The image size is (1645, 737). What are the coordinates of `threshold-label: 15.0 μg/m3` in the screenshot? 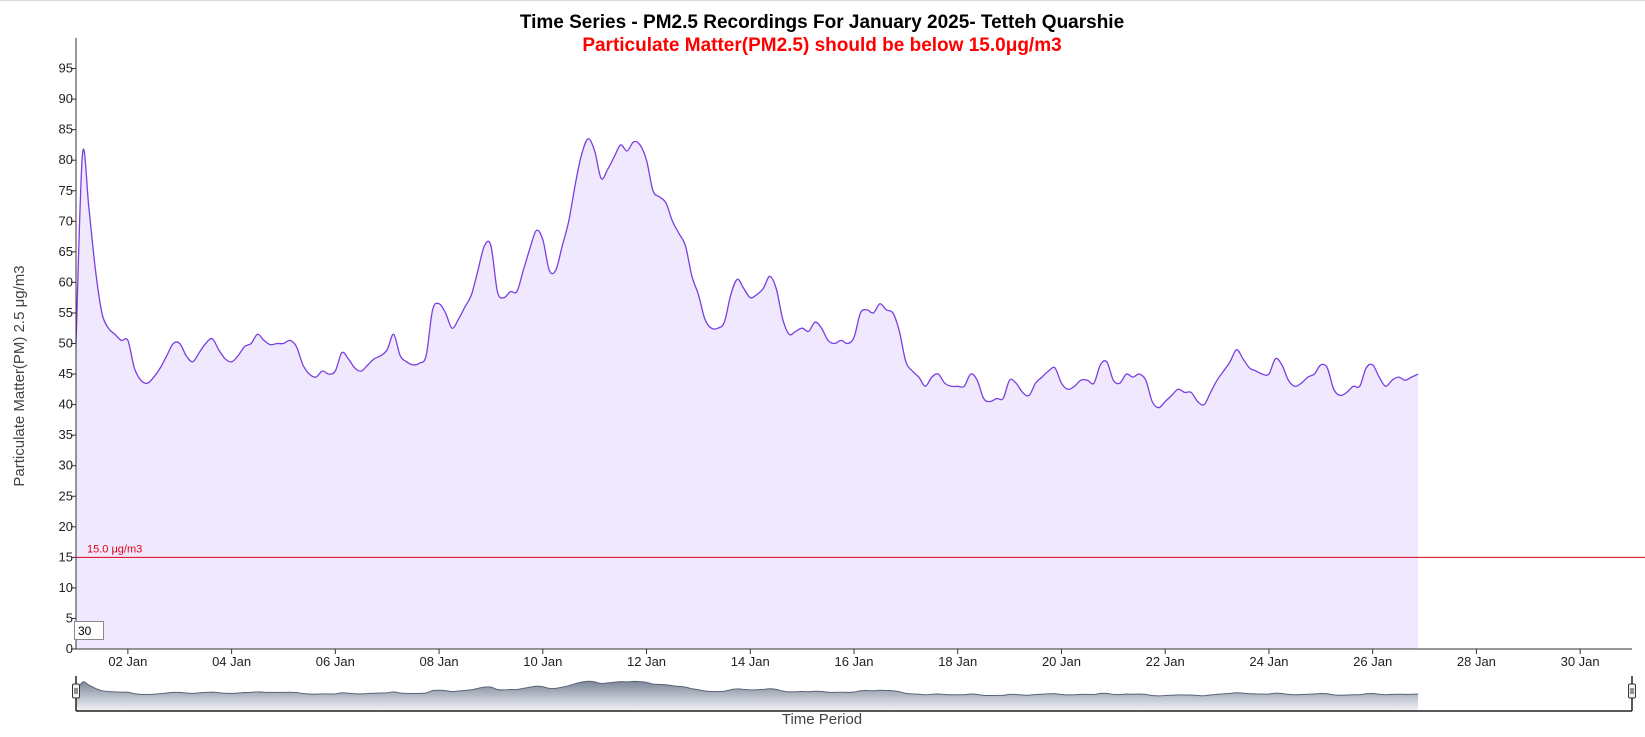 It's located at (114, 549).